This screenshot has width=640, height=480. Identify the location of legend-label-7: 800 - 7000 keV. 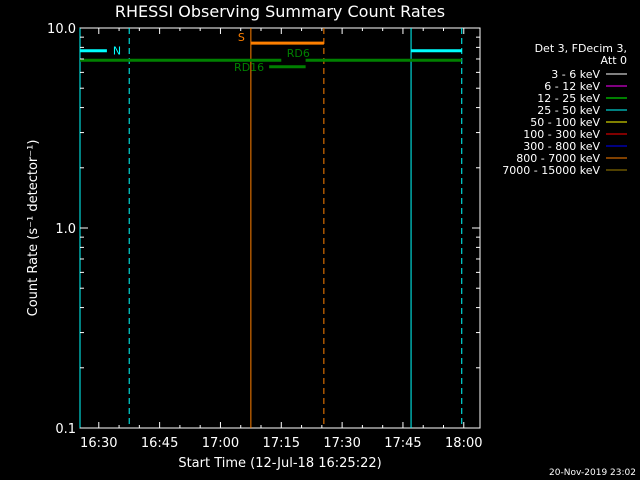
(558, 158).